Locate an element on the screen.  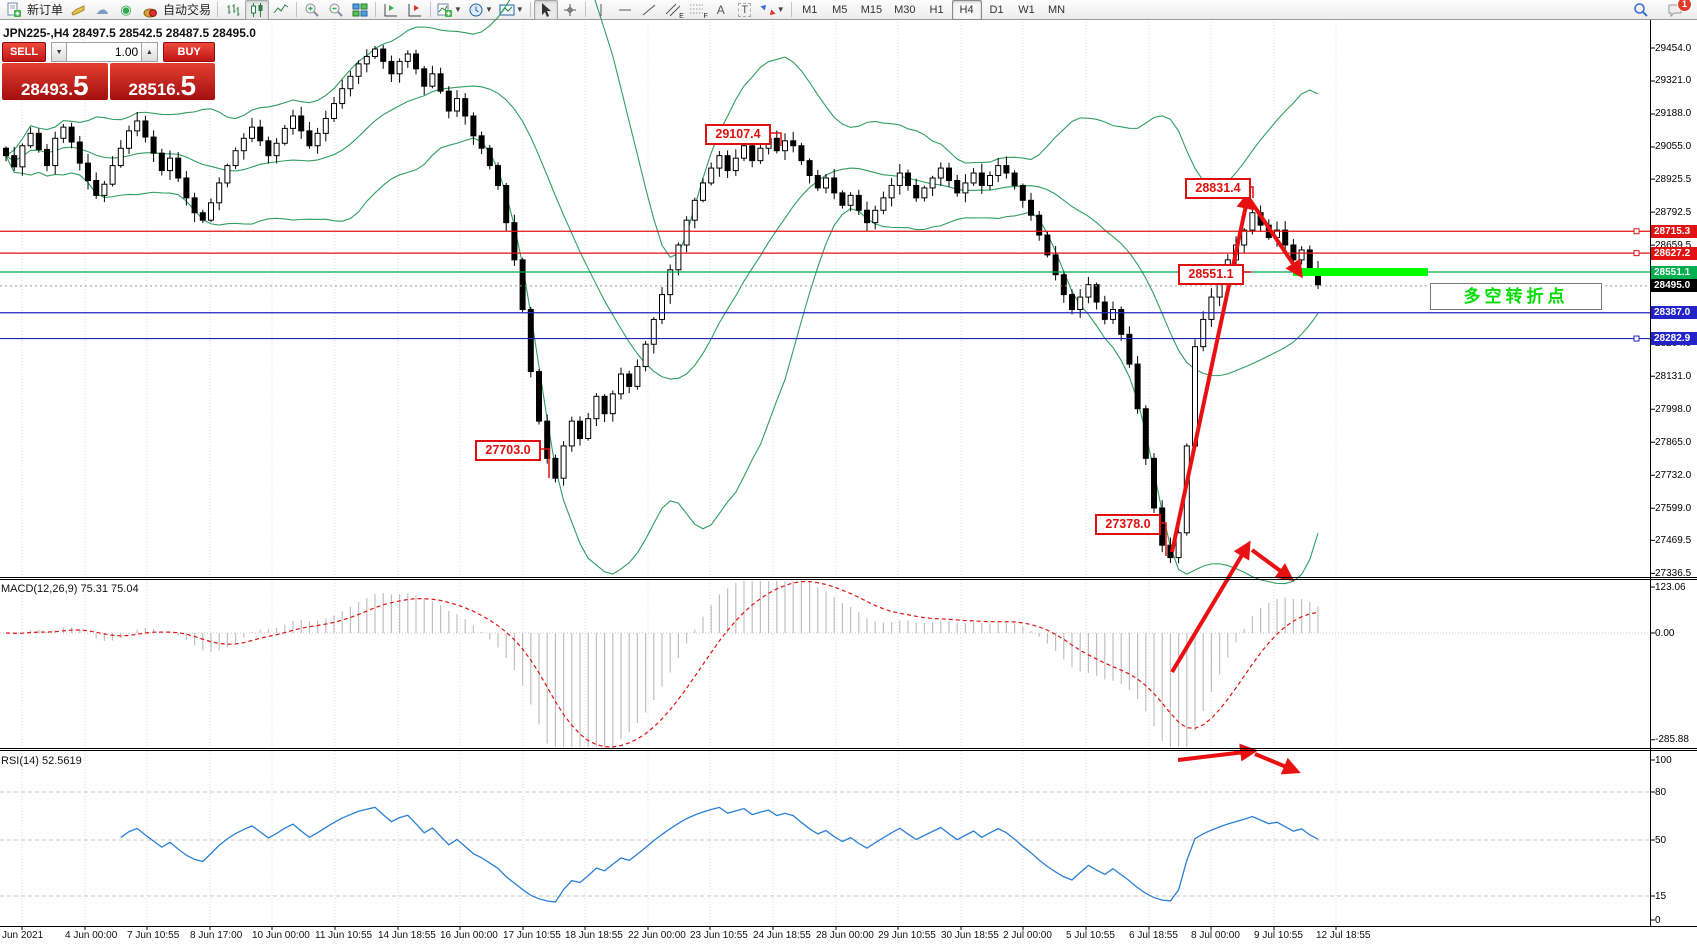
fibonacci-icon is located at coordinates (696, 8).